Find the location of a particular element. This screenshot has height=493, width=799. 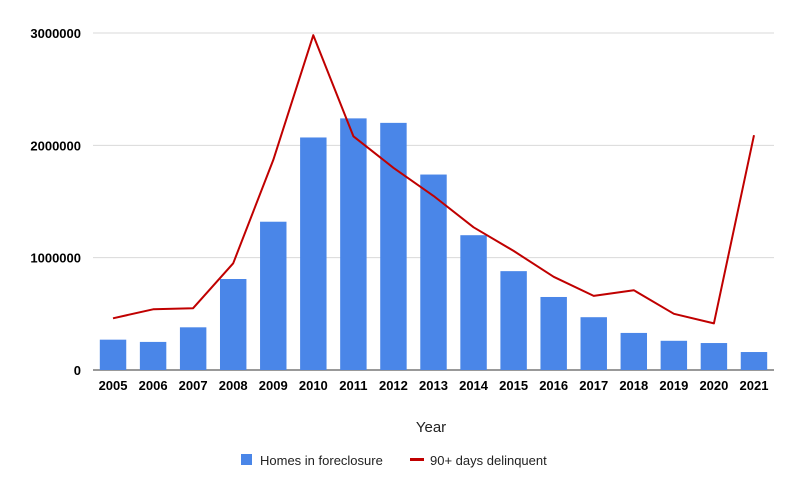

bar-2015 is located at coordinates (513, 320).